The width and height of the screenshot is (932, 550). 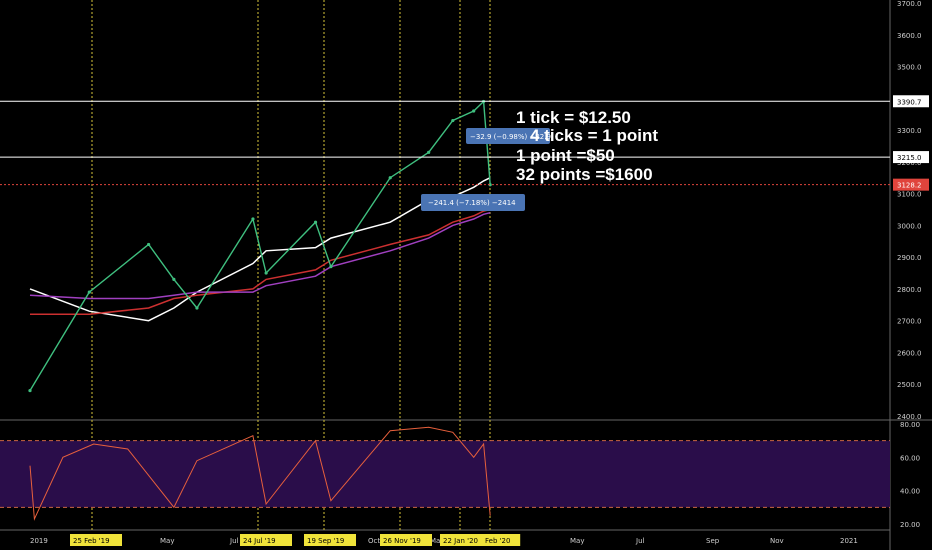 What do you see at coordinates (910, 492) in the screenshot?
I see `rsi-tick-2: 40.00` at bounding box center [910, 492].